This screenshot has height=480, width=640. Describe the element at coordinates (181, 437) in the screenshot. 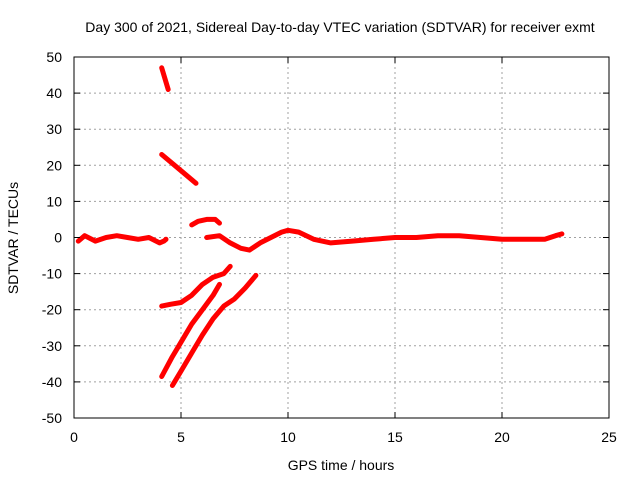

I see `x-tick-label: 5` at that location.